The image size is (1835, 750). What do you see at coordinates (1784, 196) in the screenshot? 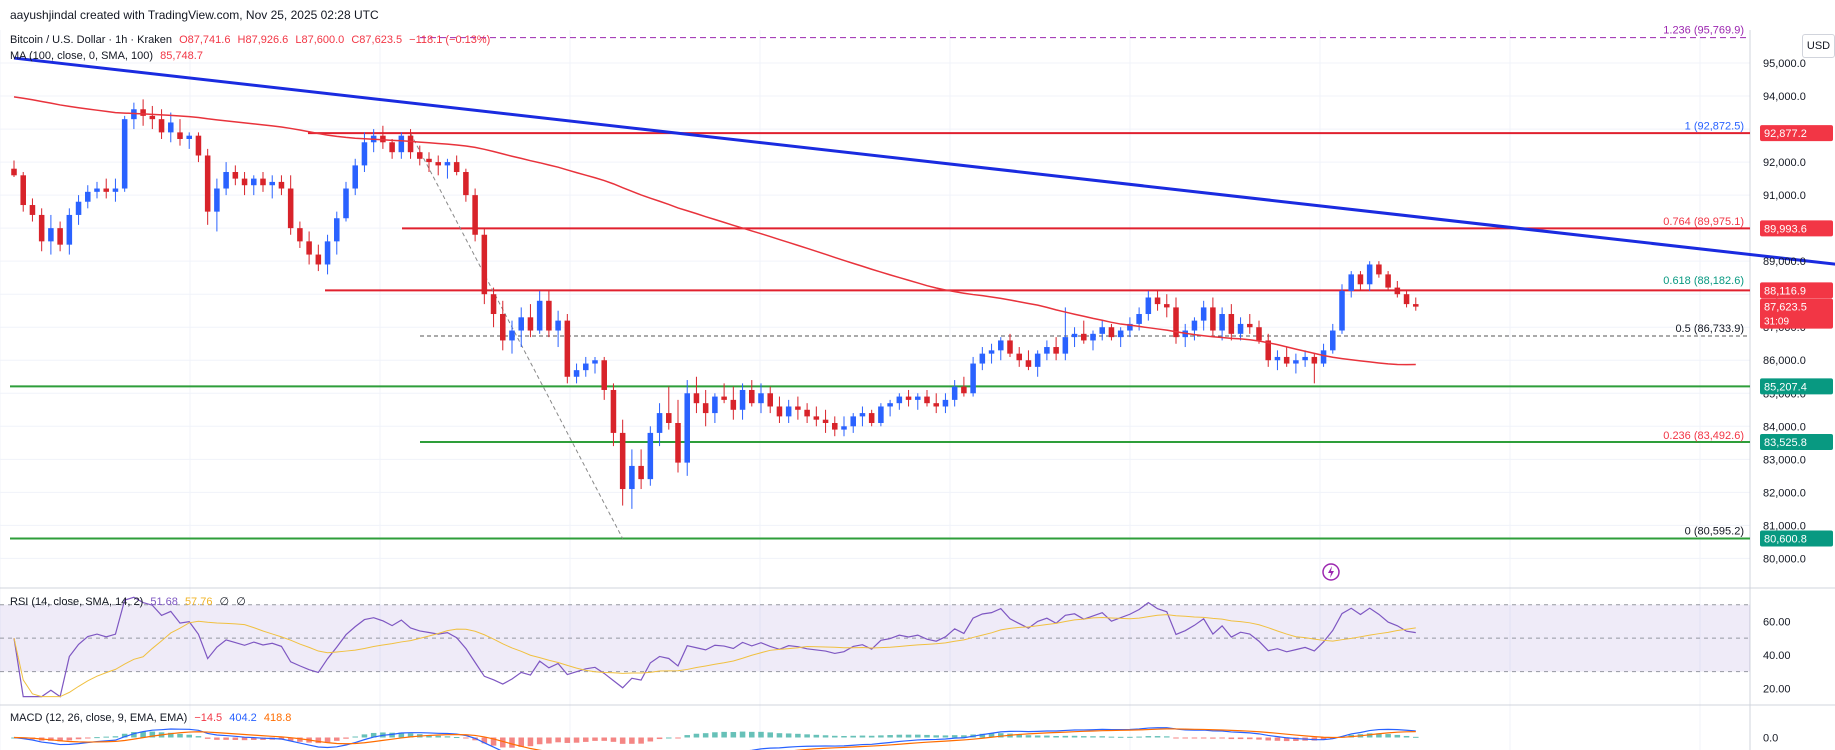
I see `price-tick-label: 91,000.0` at bounding box center [1784, 196].